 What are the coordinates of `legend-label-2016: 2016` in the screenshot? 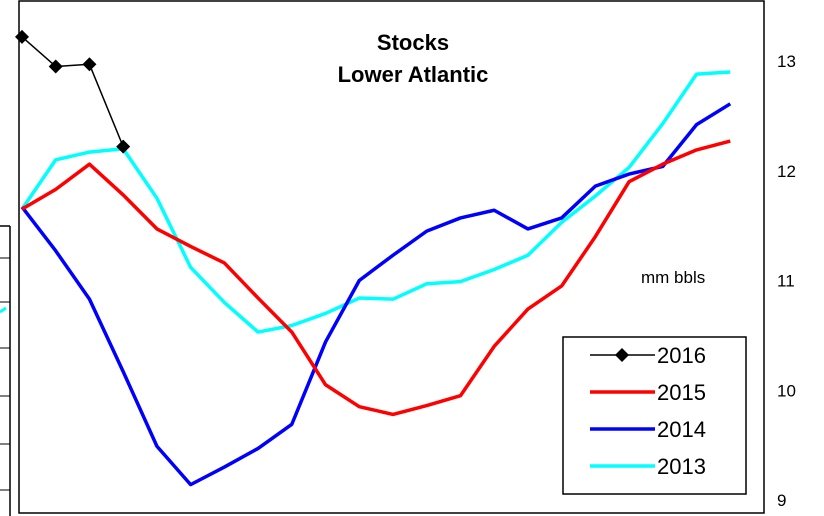 It's located at (681, 355).